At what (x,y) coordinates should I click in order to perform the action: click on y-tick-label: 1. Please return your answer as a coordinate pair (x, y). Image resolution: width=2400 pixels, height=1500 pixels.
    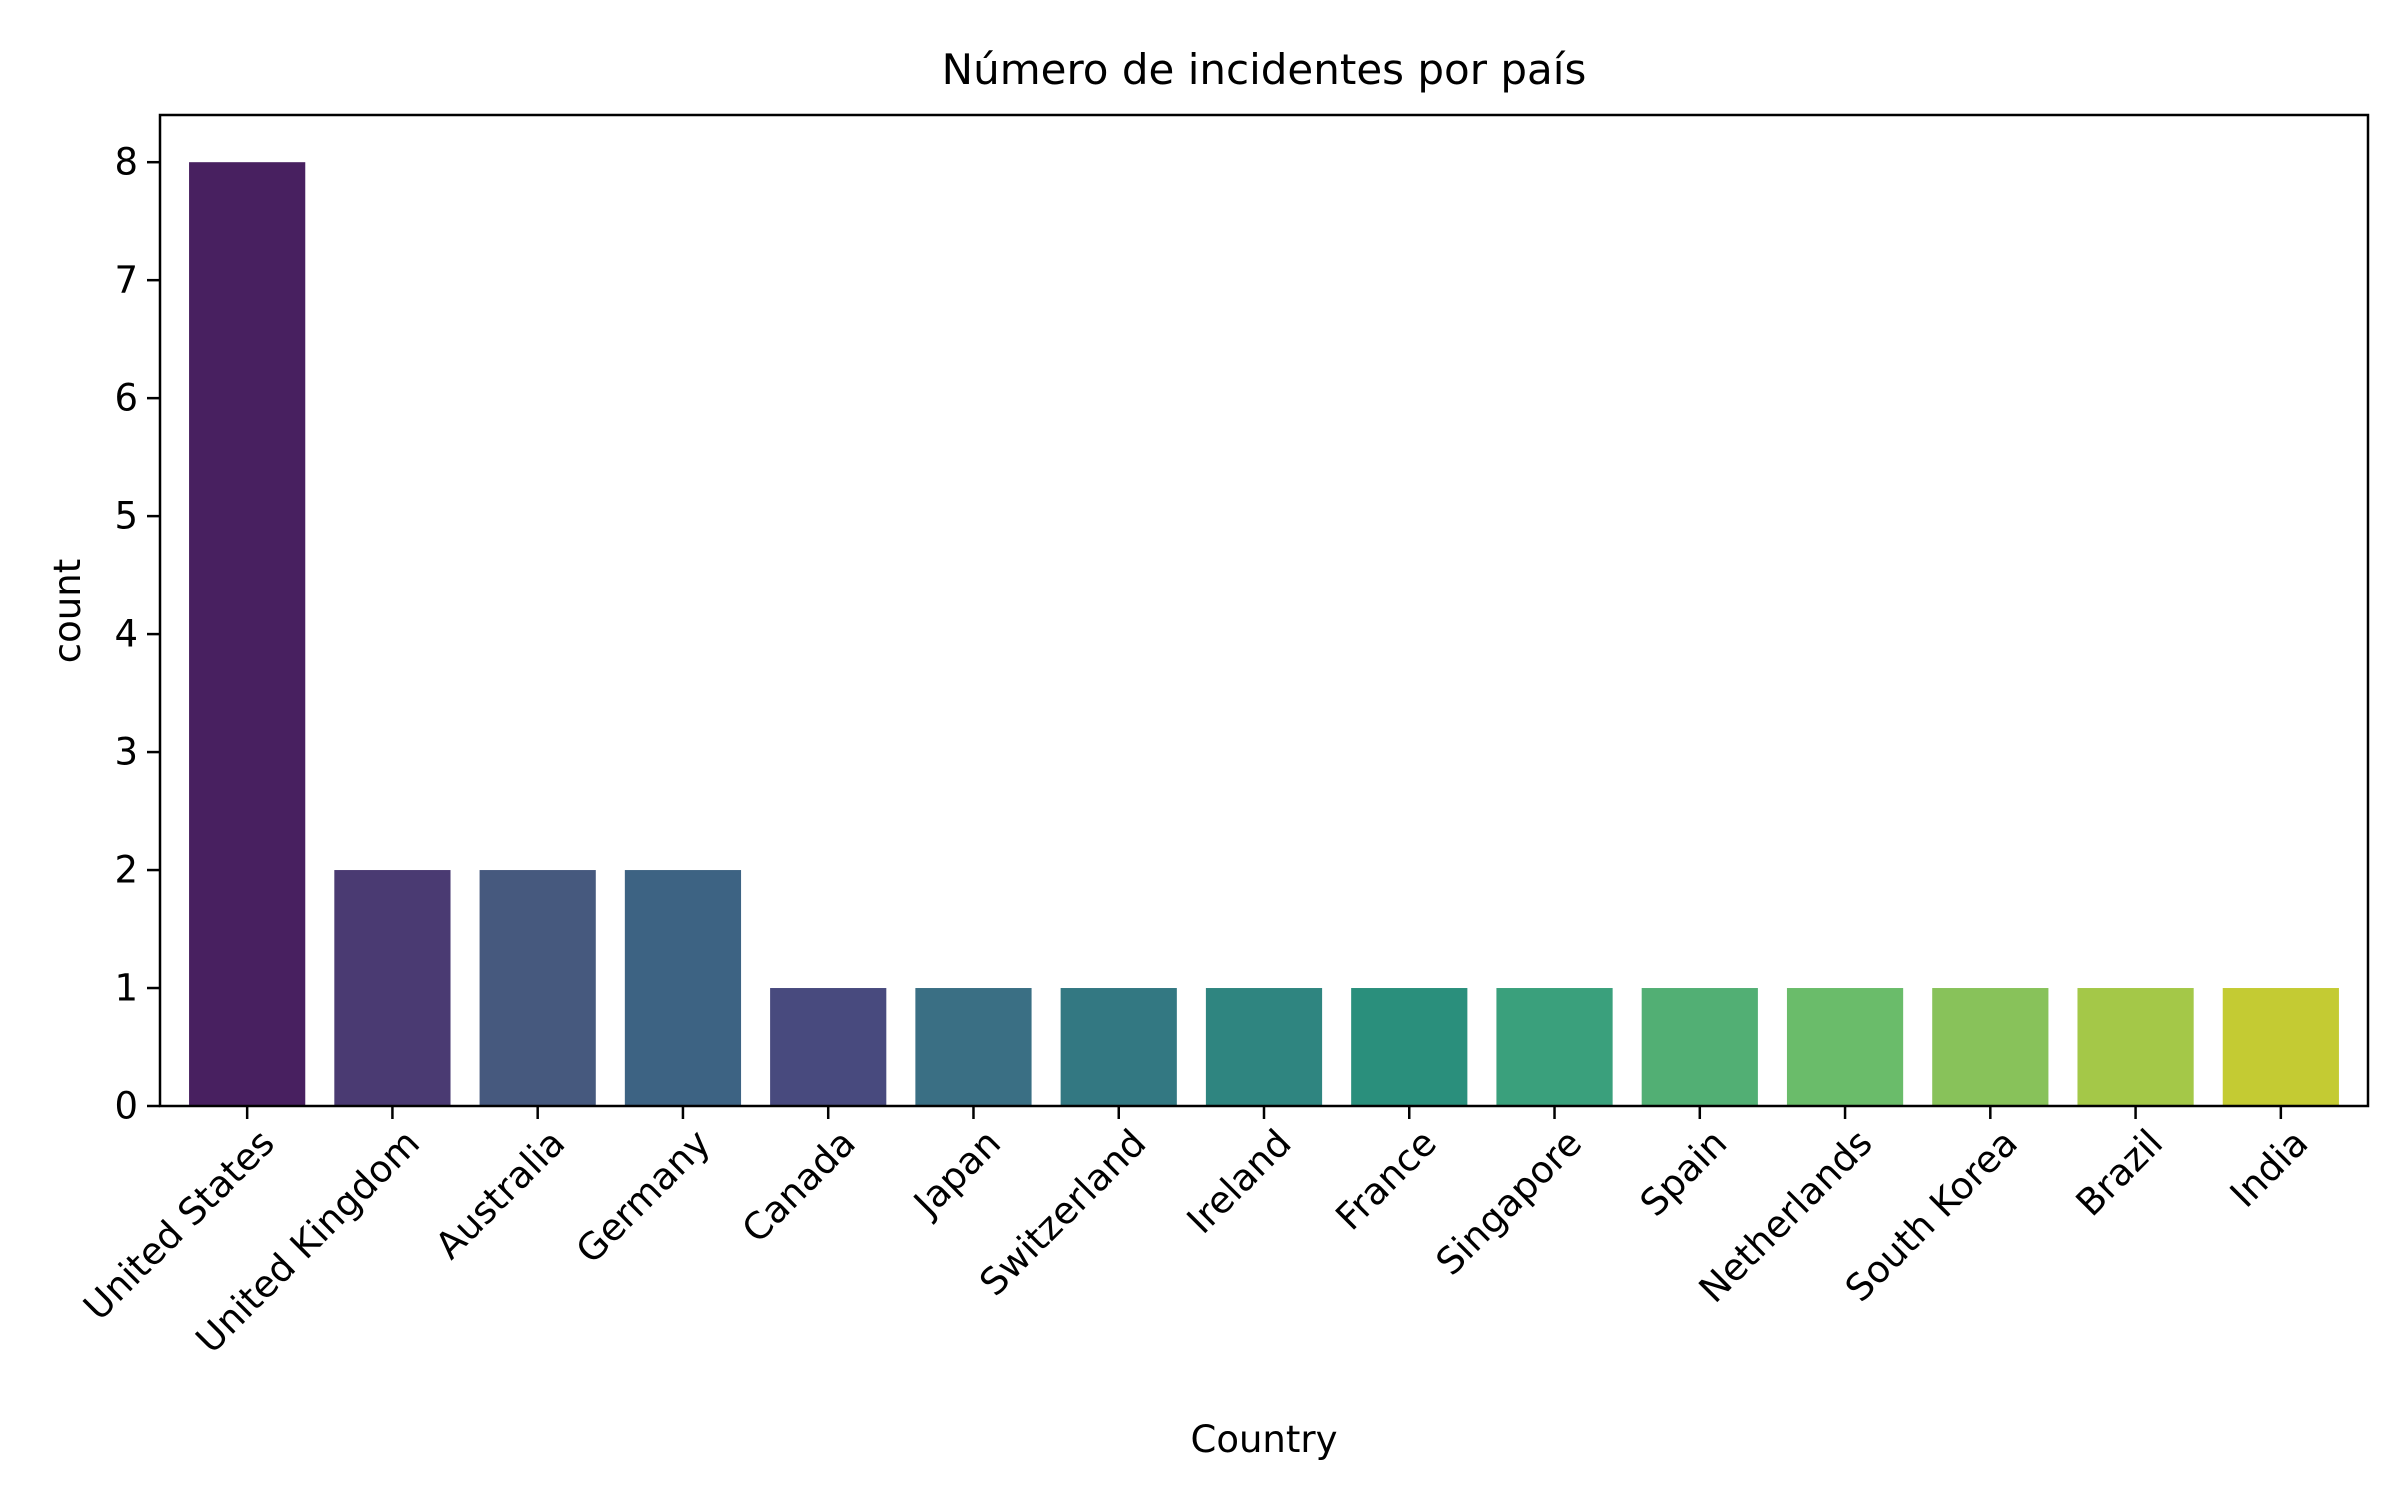
    Looking at the image, I should click on (126, 988).